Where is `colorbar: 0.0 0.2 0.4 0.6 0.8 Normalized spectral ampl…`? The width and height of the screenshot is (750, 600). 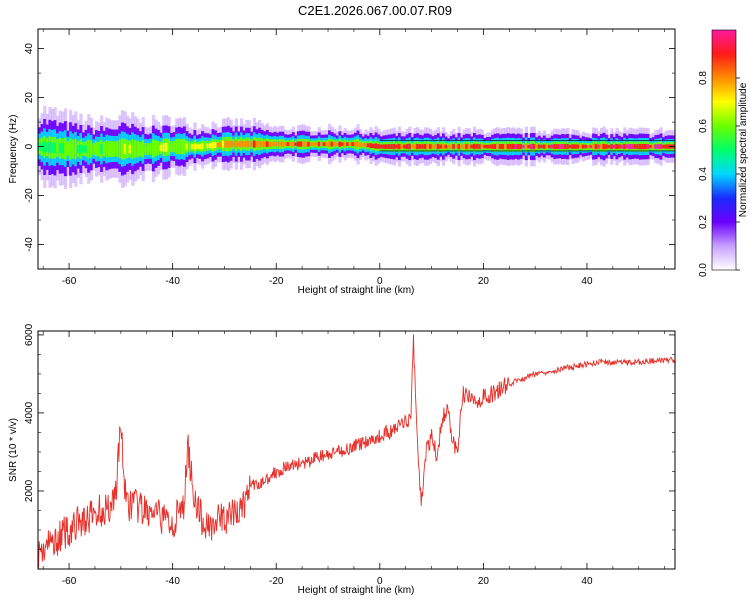 colorbar: 0.0 0.2 0.4 0.6 0.8 Normalized spectral ampl… is located at coordinates (723, 153).